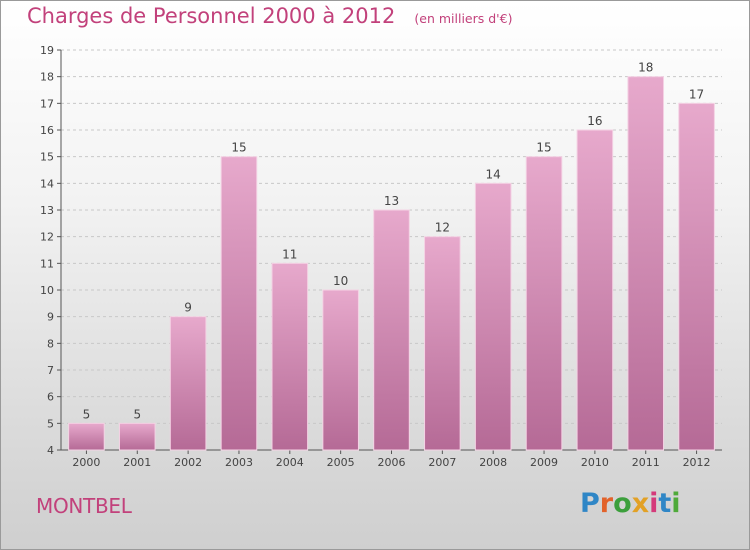 The width and height of the screenshot is (750, 550). Describe the element at coordinates (47, 77) in the screenshot. I see `y-tick-label: 18` at that location.